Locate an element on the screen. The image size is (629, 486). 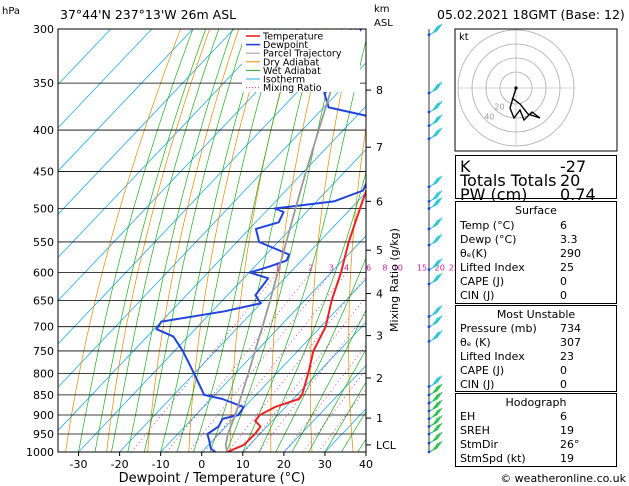
km-tick-label: 1 is located at coordinates (379, 418).